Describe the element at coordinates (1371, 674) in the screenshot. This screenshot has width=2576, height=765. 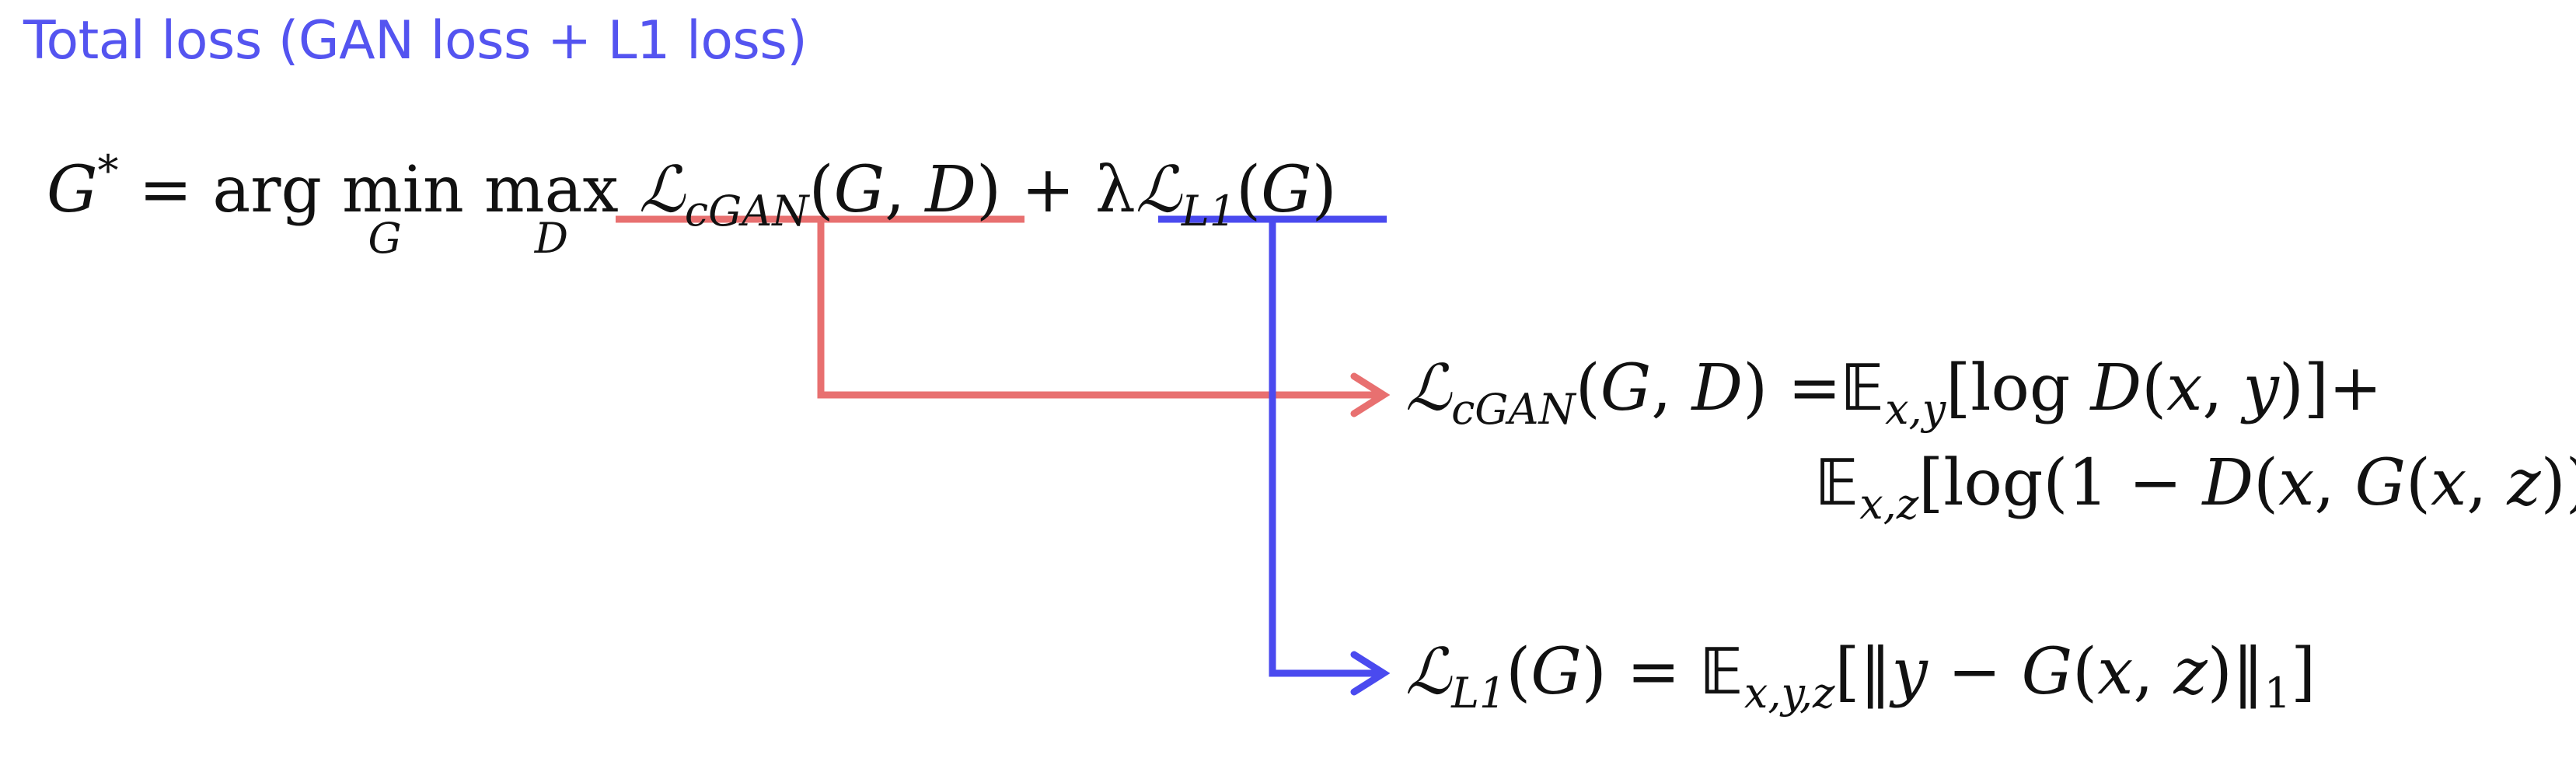
I see `l1-arrowhead` at that location.